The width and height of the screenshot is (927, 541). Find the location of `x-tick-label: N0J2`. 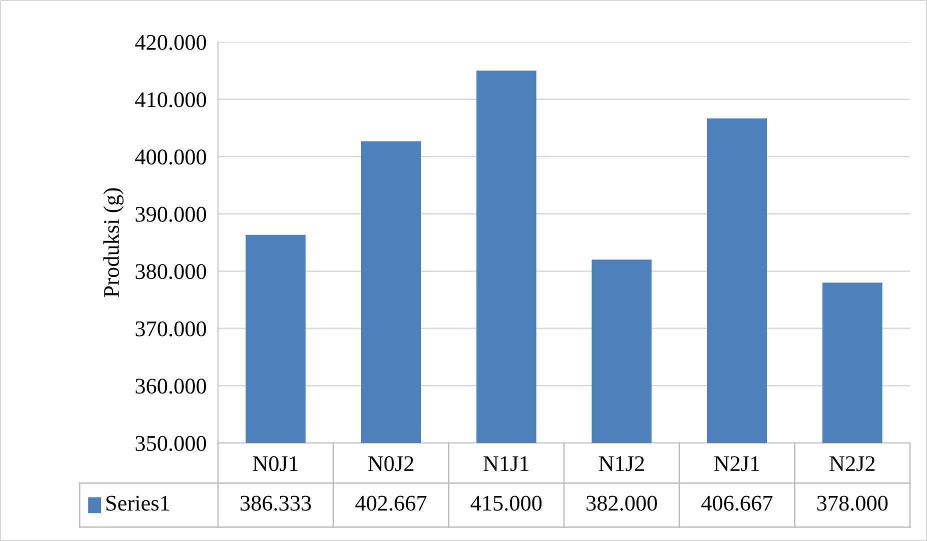

x-tick-label: N0J2 is located at coordinates (391, 464).